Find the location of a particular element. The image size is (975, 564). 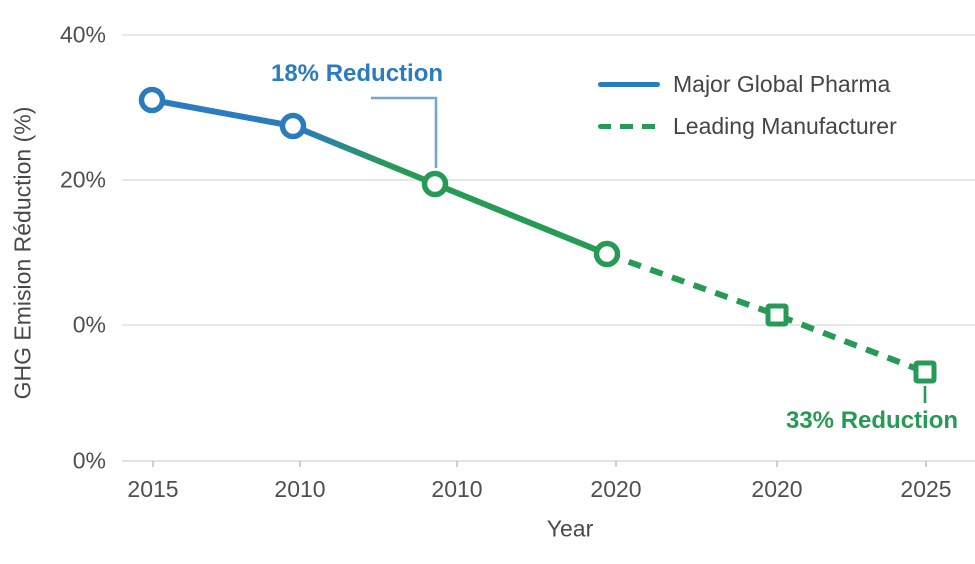

annotation-33-percent-reduction: 33% Reduction is located at coordinates (872, 420).